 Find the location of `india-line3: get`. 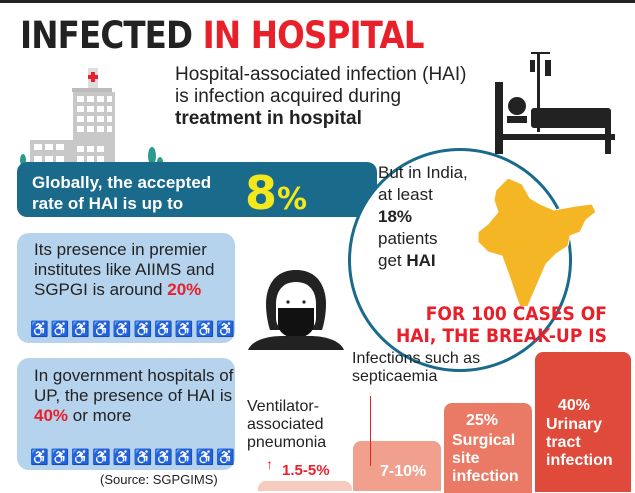

india-line3: get is located at coordinates (390, 260).